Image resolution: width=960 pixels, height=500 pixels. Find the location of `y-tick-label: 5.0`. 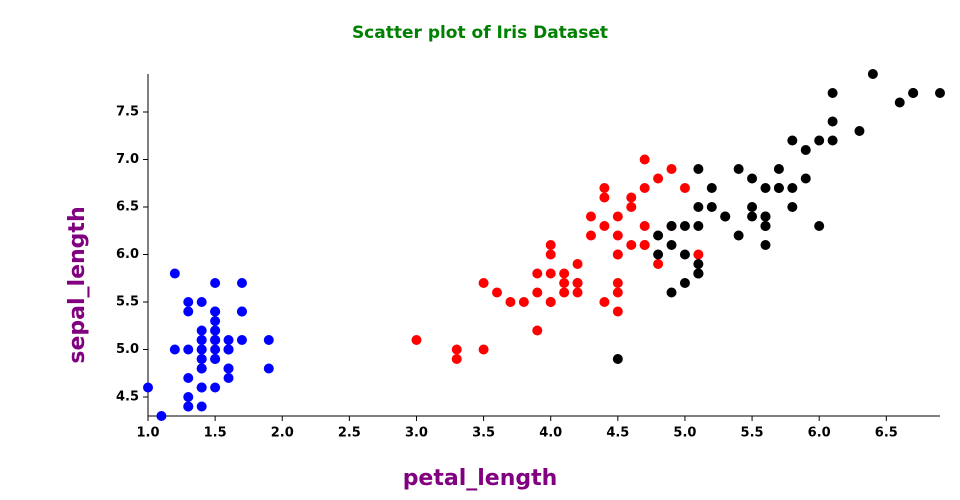

y-tick-label: 5.0 is located at coordinates (127, 349).